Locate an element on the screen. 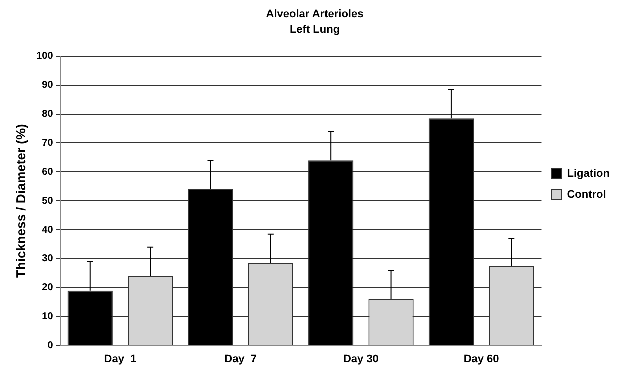 The width and height of the screenshot is (640, 374). y-axis-title: Thickness / Diameter (%) is located at coordinates (20, 201).